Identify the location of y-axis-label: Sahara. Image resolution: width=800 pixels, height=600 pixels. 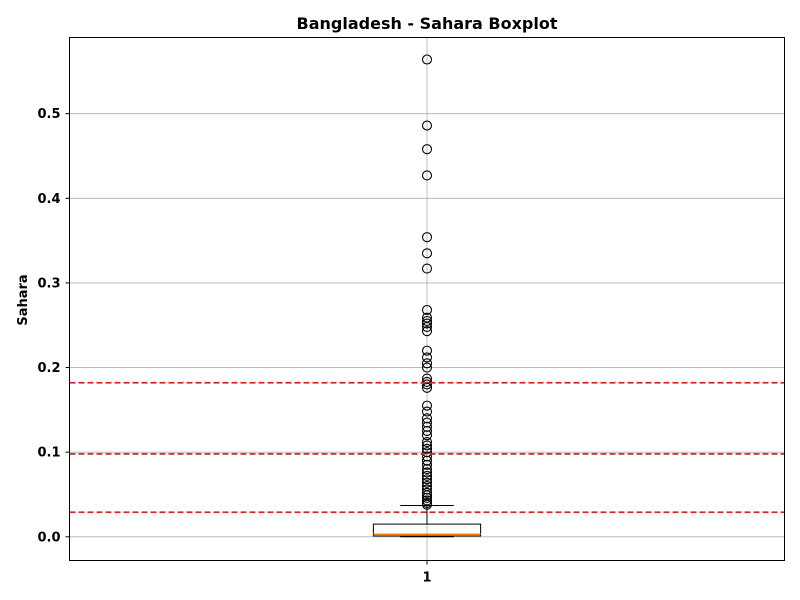
(23, 299).